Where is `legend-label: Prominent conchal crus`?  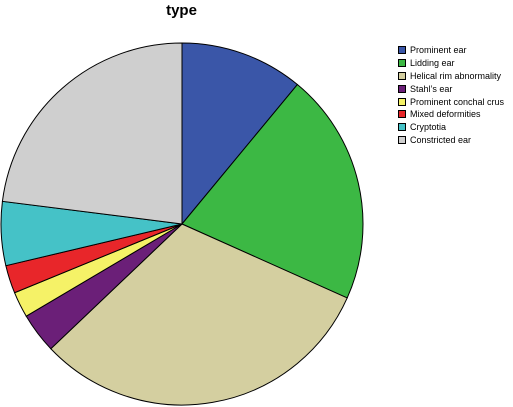
legend-label: Prominent conchal crus is located at coordinates (457, 101).